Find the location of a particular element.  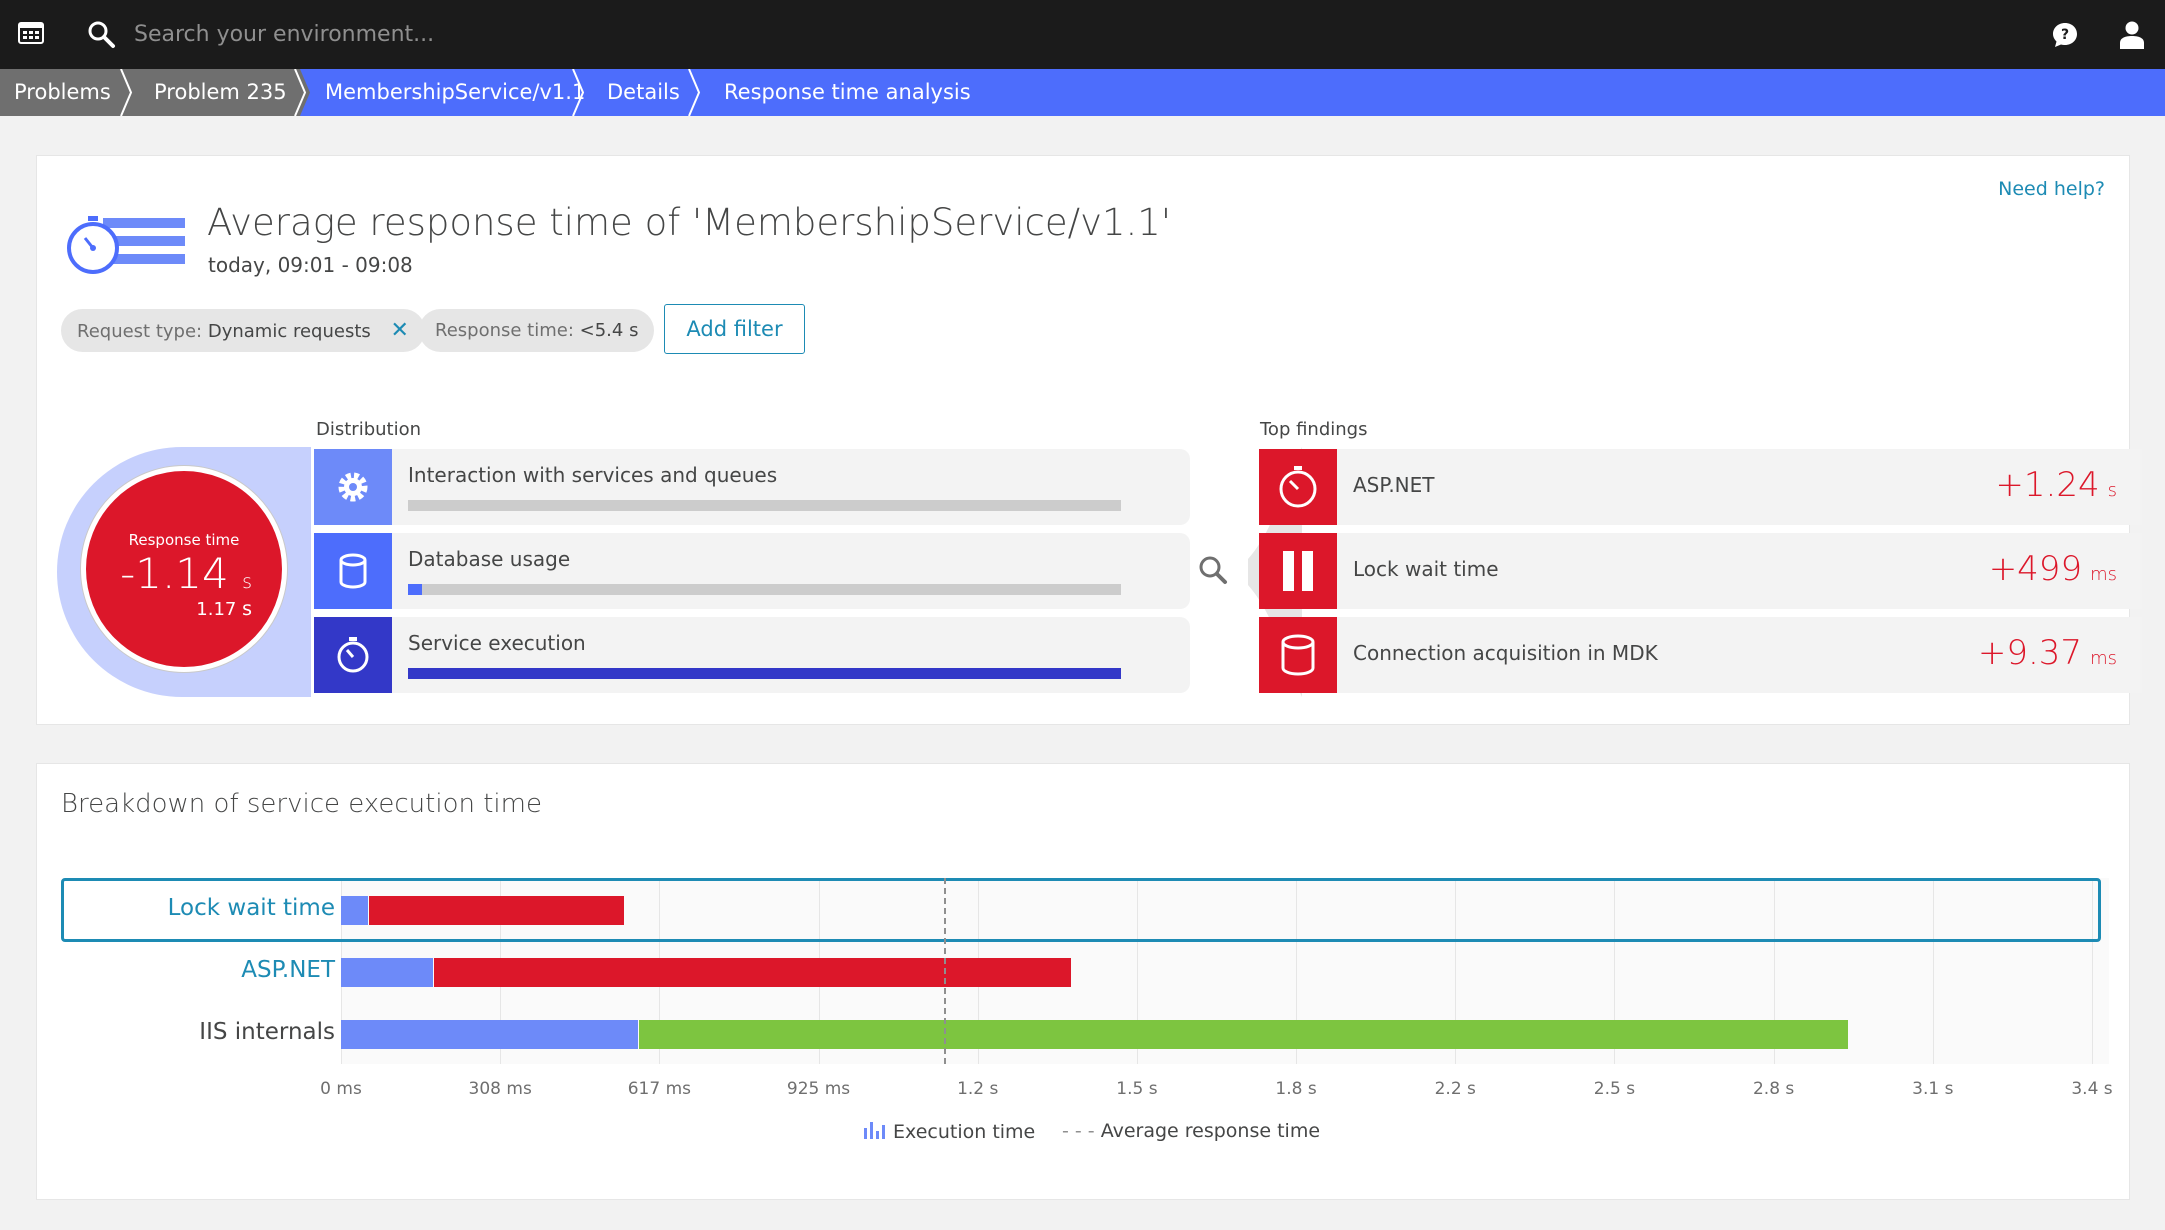

response-time-label: Response time is located at coordinates (184, 540).